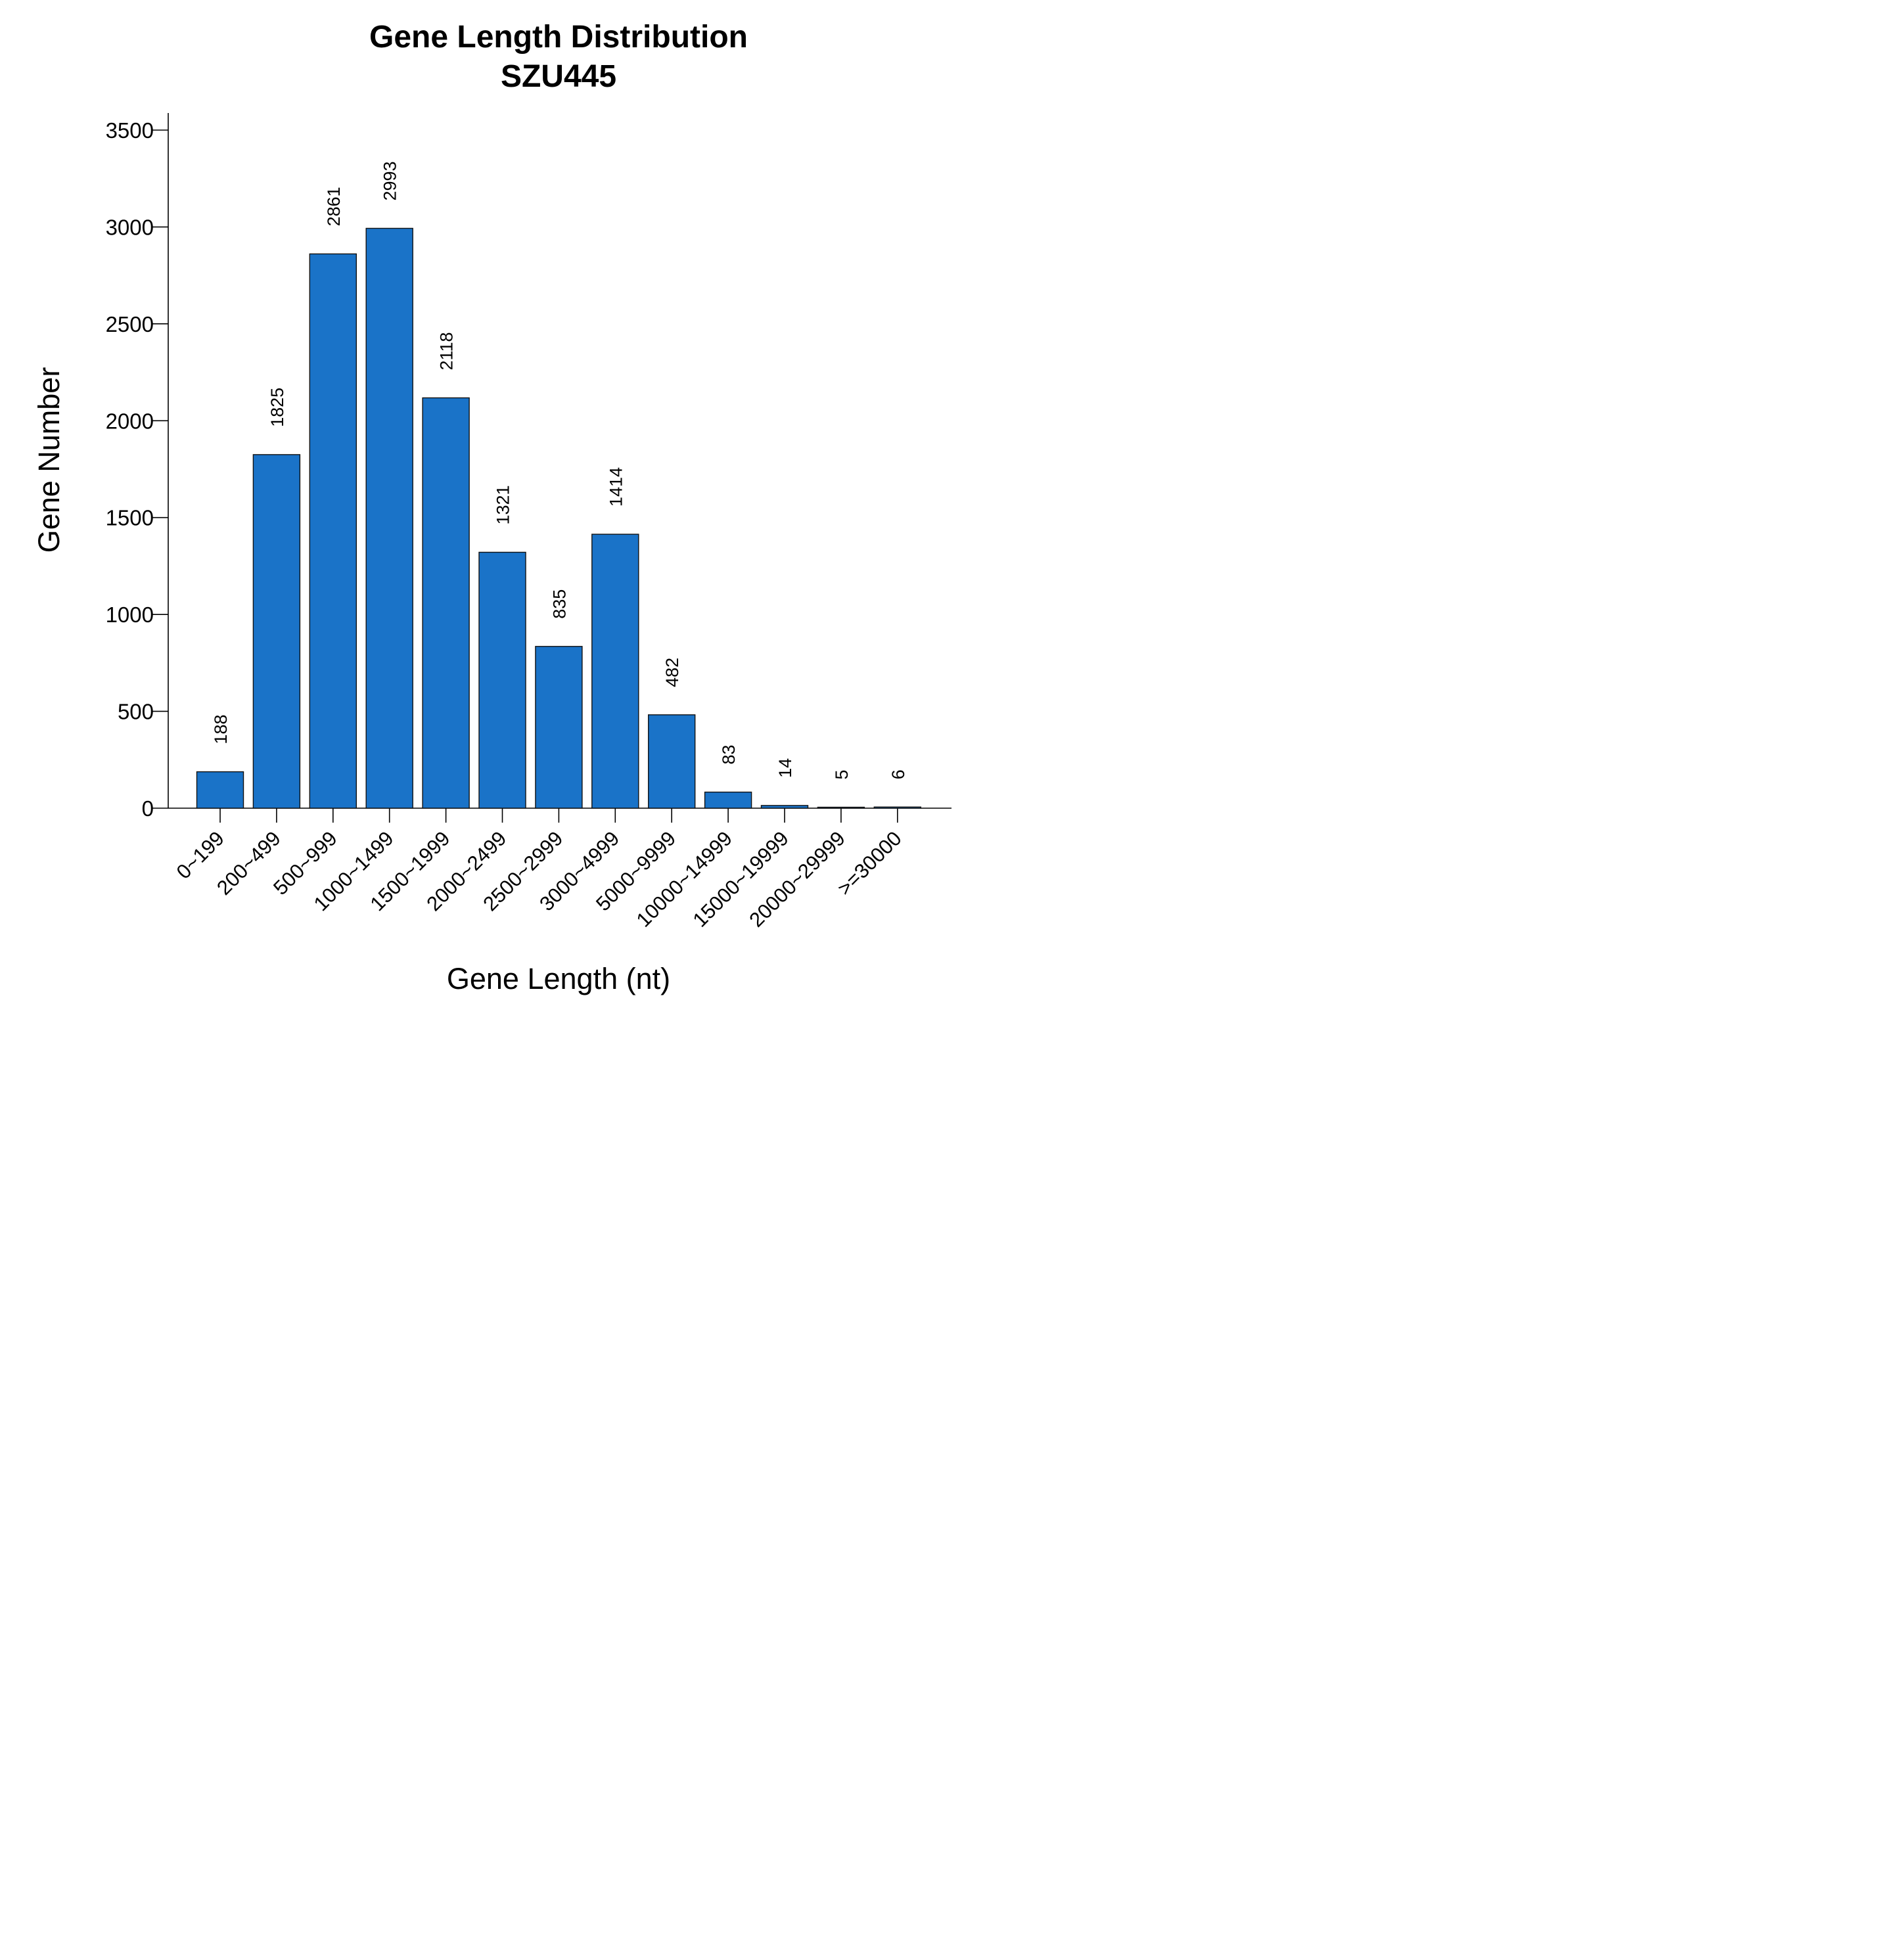 The image size is (1880, 1960). I want to click on y-tick-label: 3000, so click(130, 227).